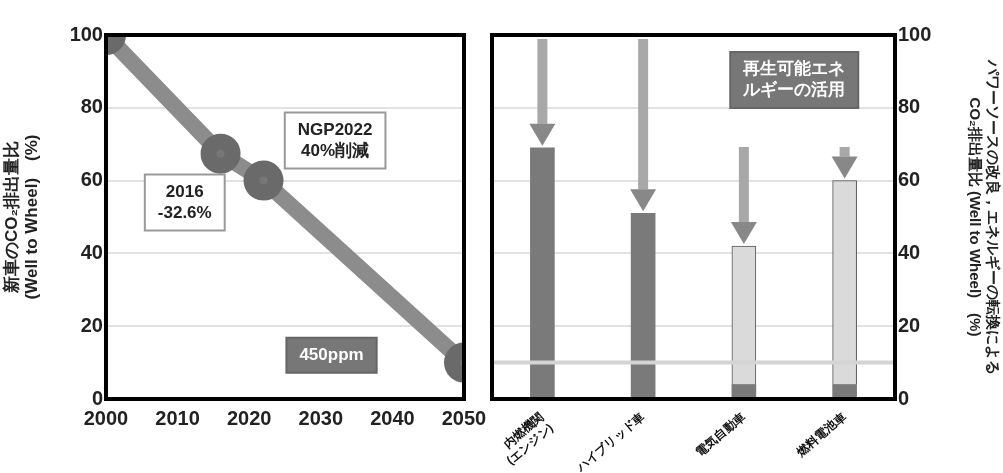 Image resolution: width=1003 pixels, height=473 pixels. What do you see at coordinates (392, 417) in the screenshot?
I see `x-tick-label: 2040` at bounding box center [392, 417].